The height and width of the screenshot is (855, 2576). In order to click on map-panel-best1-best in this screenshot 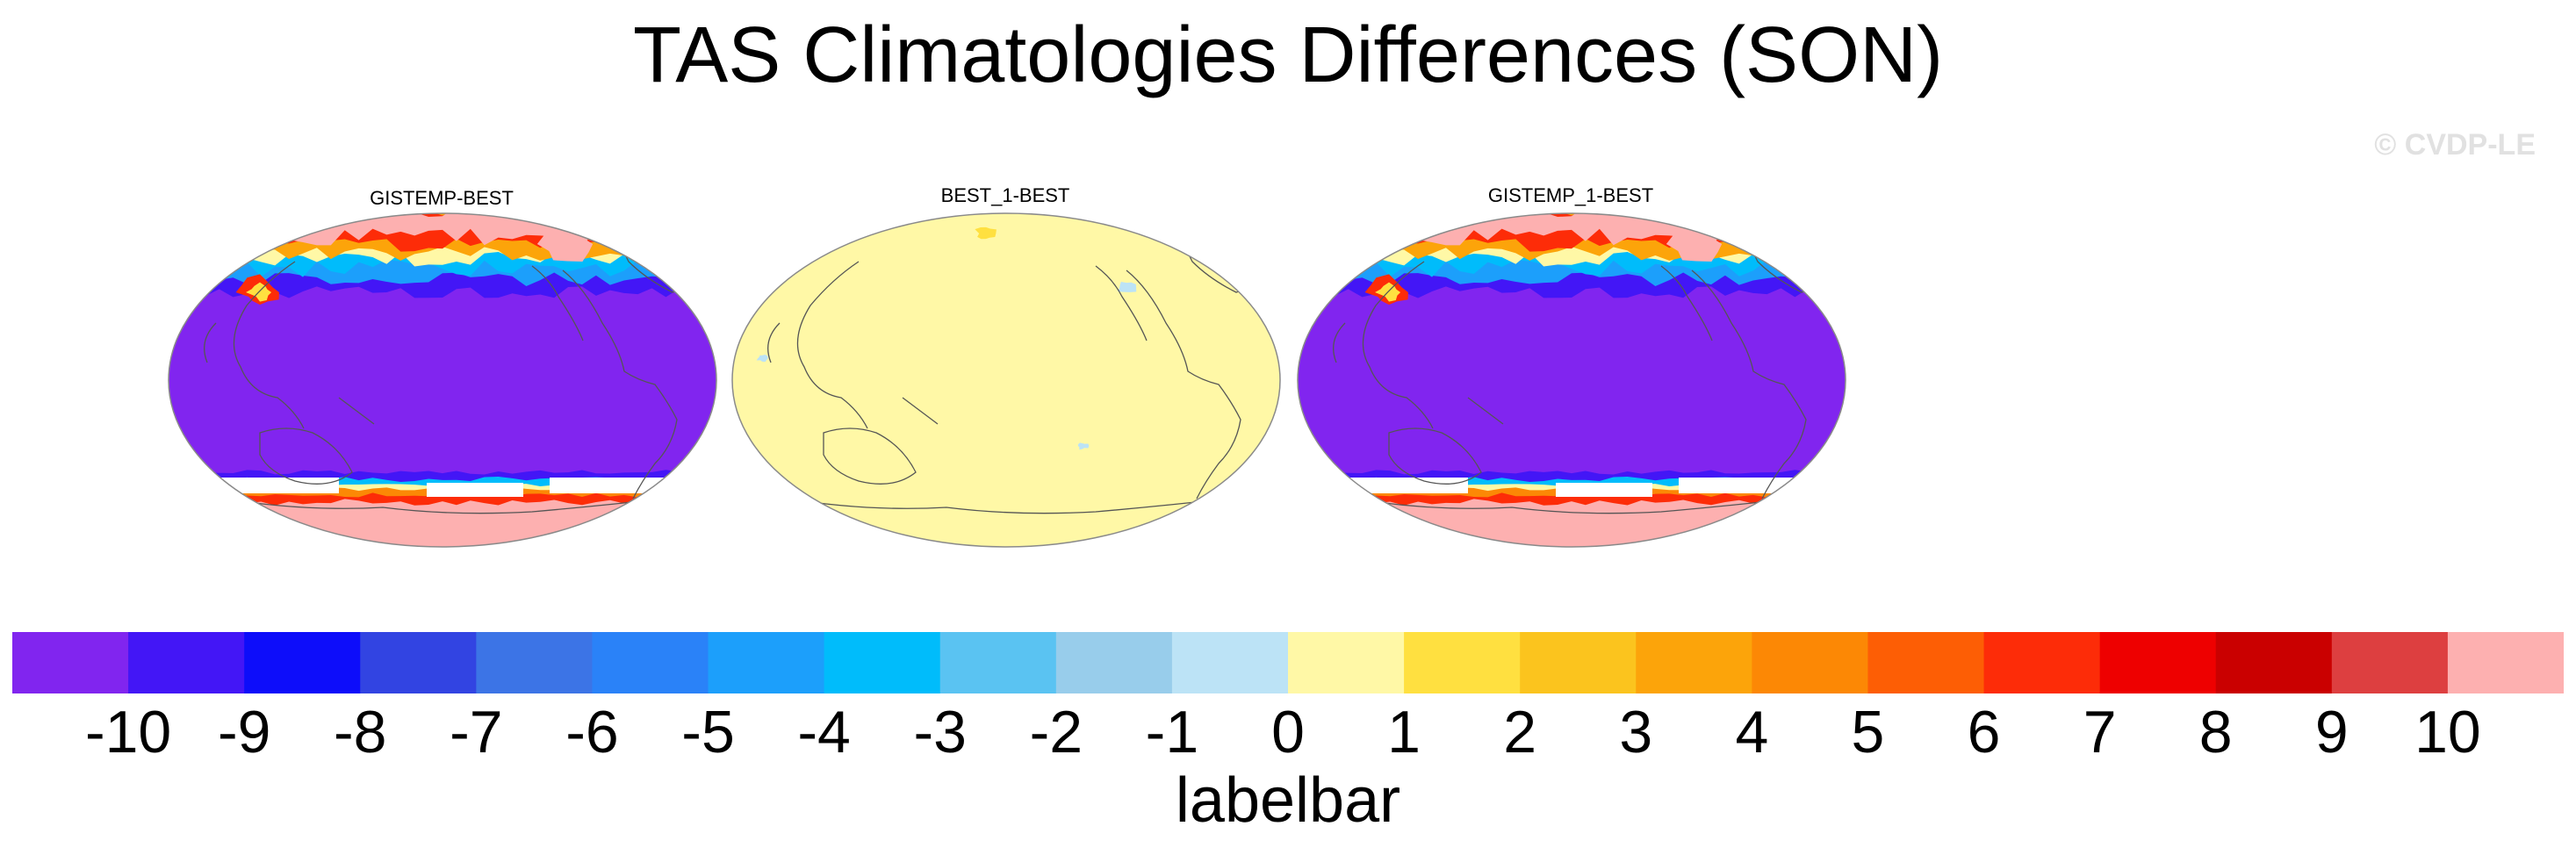, I will do `click(1006, 380)`.